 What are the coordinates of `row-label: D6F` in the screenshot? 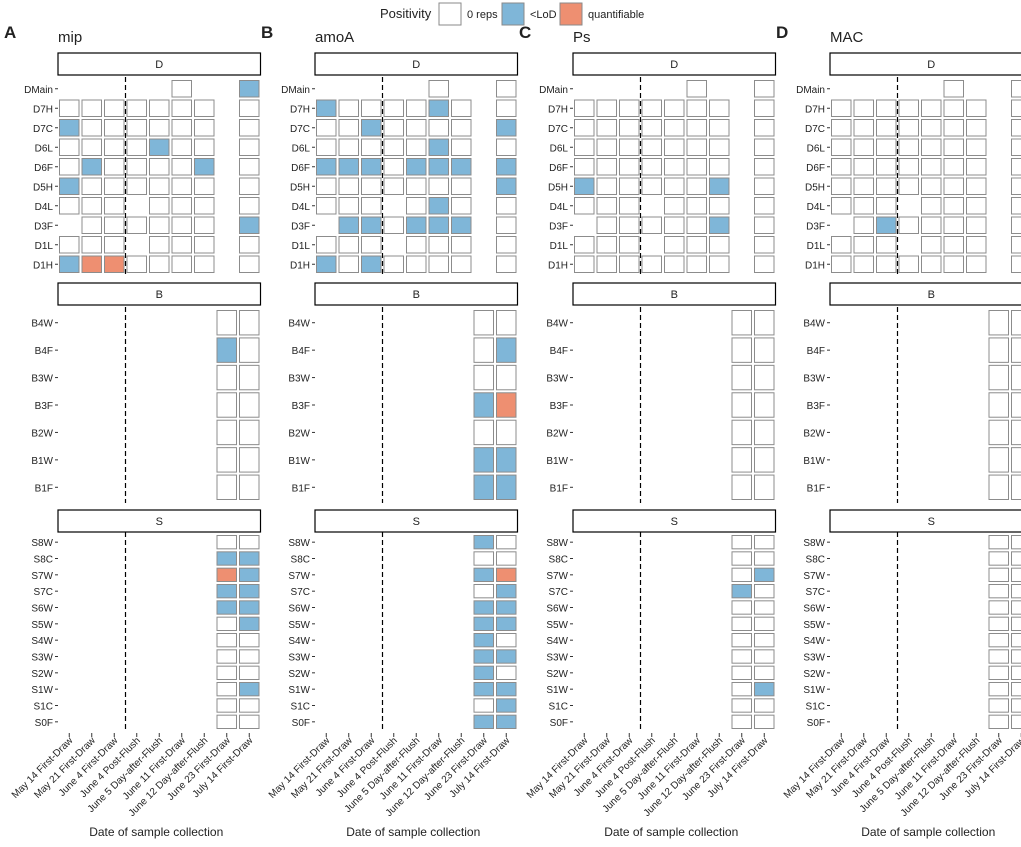 It's located at (815, 168).